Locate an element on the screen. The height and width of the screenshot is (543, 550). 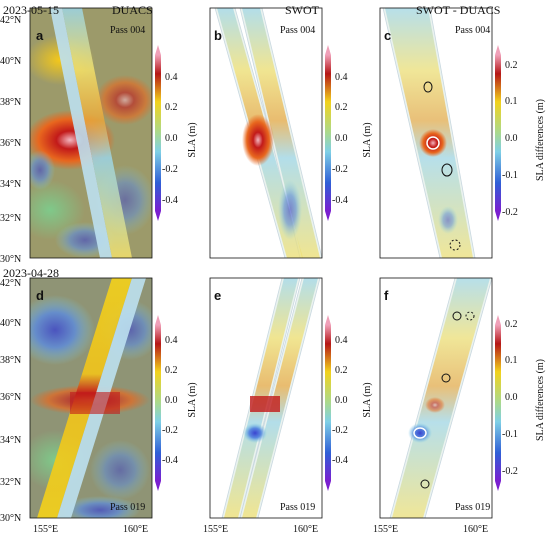
panel-d is located at coordinates (91, 398).